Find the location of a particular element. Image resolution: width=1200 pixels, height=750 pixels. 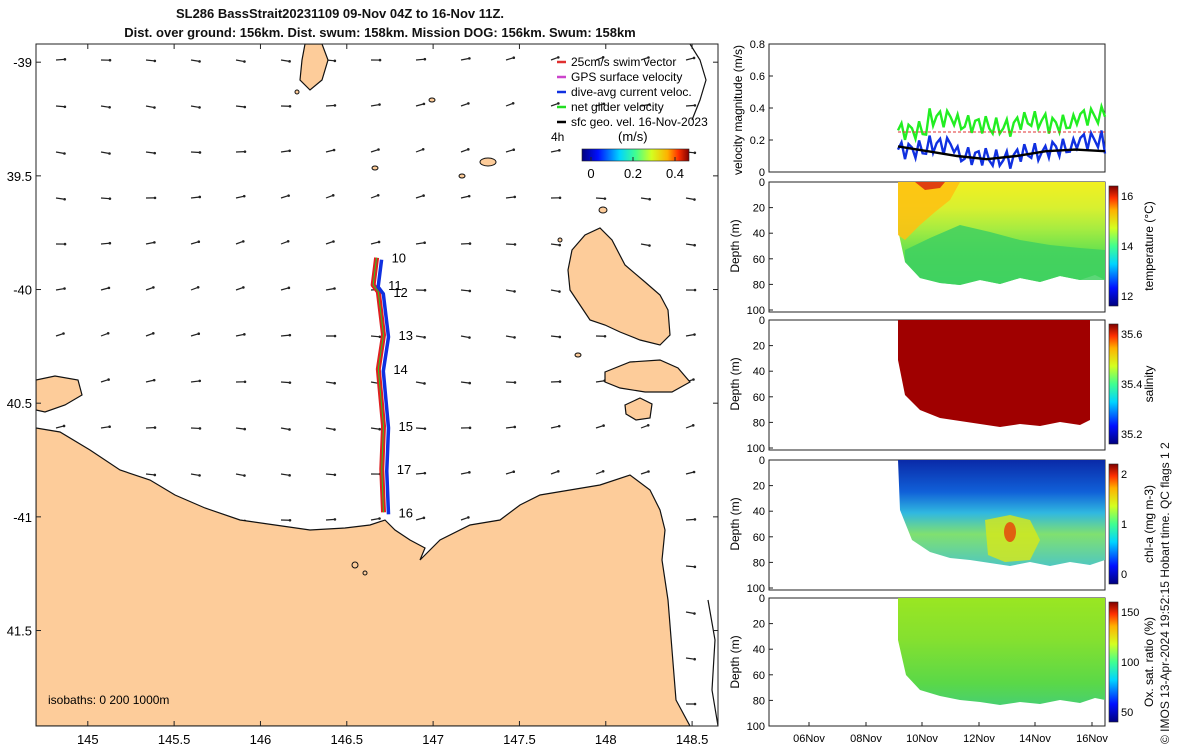

map-lat-tick-label: 40.5 is located at coordinates (19, 403).